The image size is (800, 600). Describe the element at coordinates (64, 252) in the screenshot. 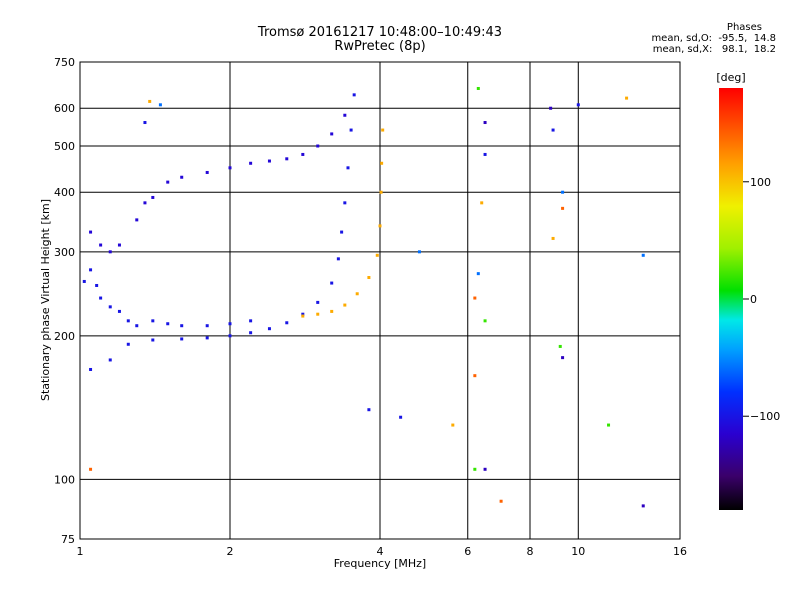

I see `y-tick-label: 300` at that location.